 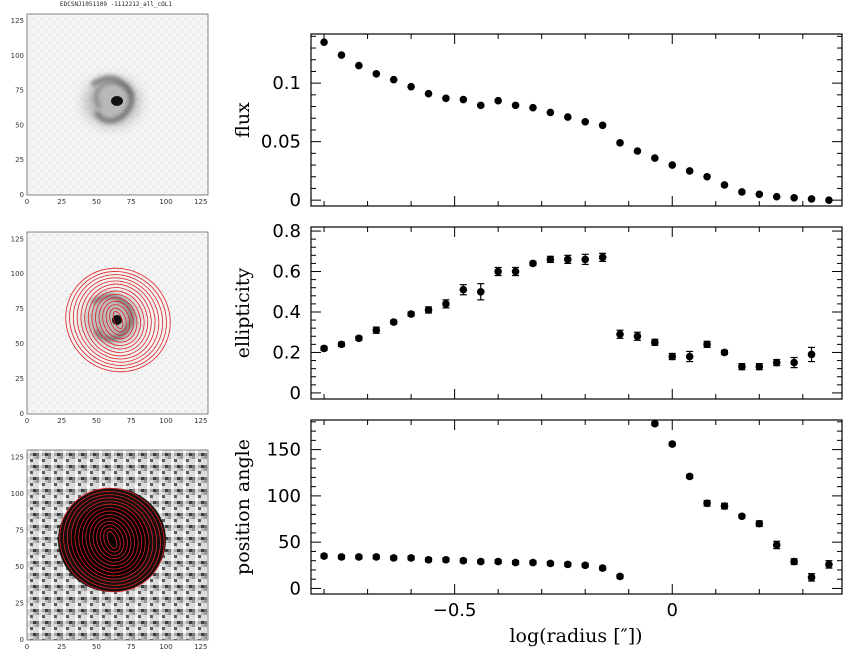 What do you see at coordinates (575, 636) in the screenshot?
I see `x-axis-label: log(radius [″])` at bounding box center [575, 636].